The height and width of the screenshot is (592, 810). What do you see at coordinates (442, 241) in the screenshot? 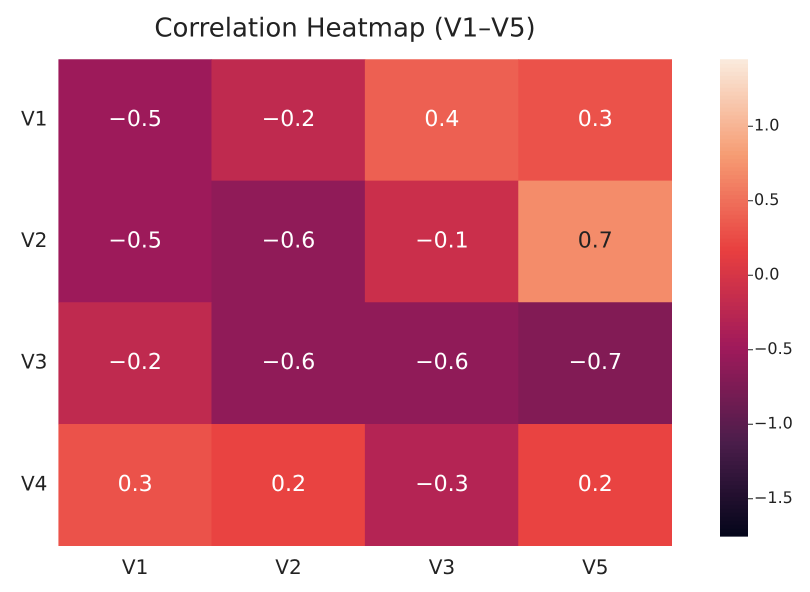
I see `data-label: −0.1` at bounding box center [442, 241].